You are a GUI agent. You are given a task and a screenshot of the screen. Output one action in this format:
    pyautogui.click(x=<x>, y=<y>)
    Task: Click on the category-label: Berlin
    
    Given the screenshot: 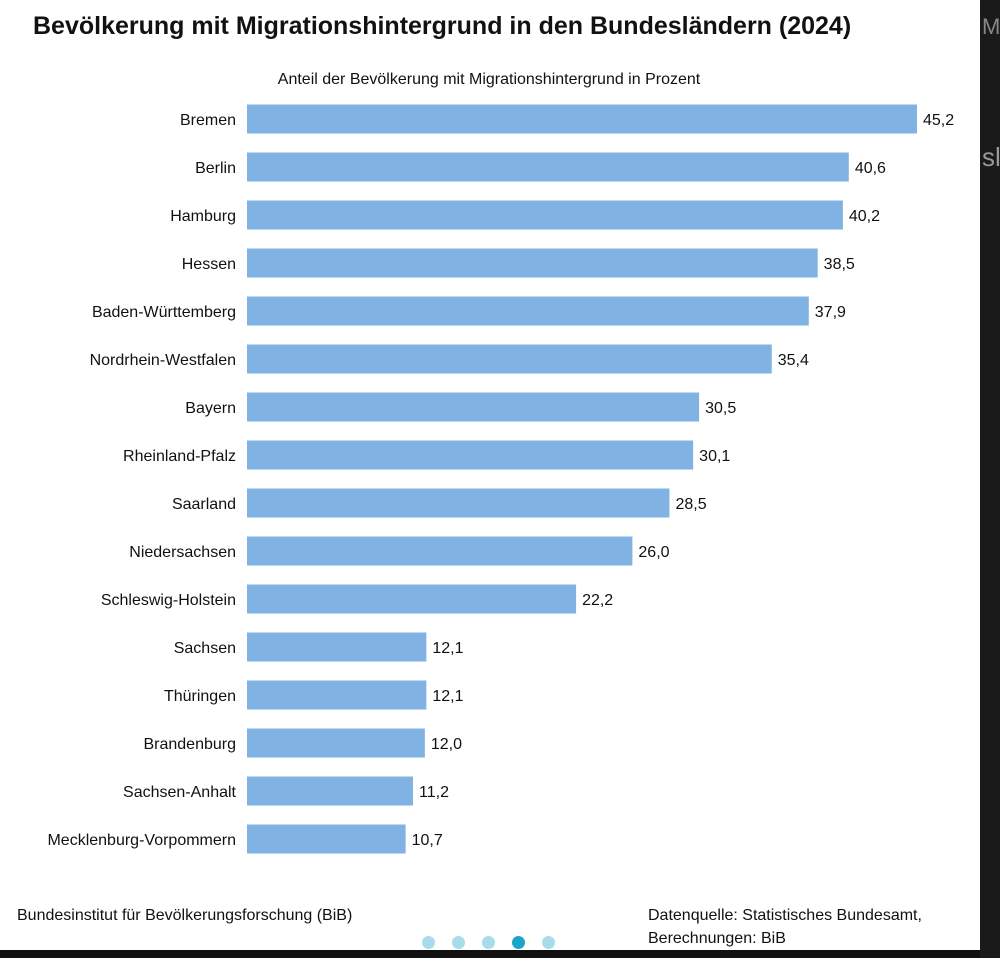 What is the action you would take?
    pyautogui.click(x=215, y=168)
    